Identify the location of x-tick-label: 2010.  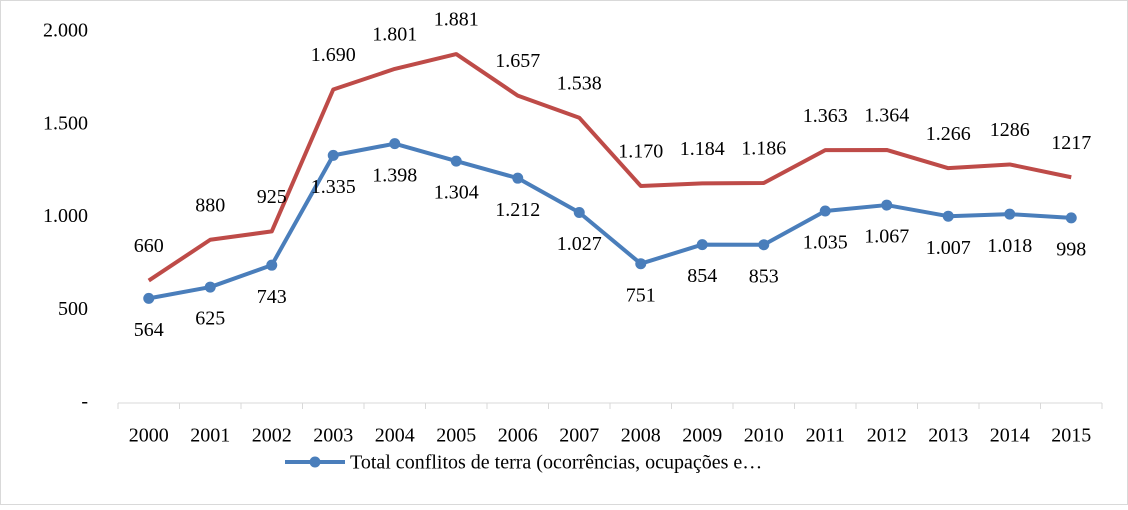
(764, 436).